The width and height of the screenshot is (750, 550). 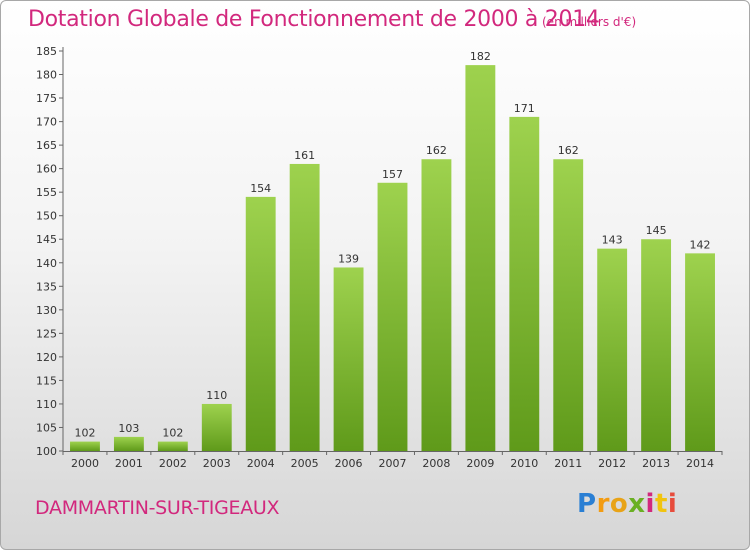 I want to click on x-tick-label: 2007, so click(x=393, y=463).